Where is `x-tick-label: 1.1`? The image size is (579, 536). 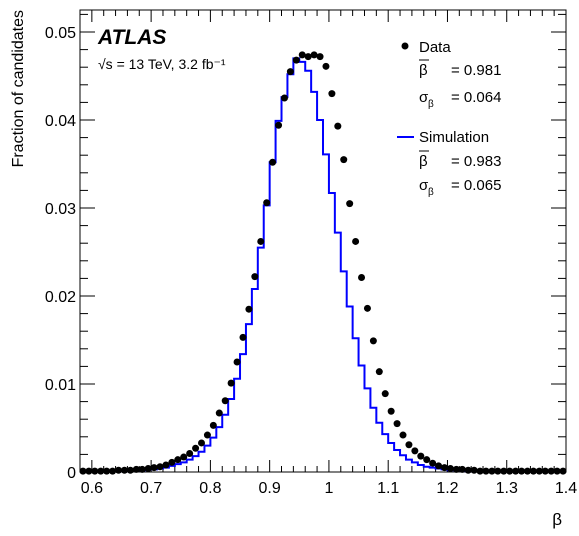 x-tick-label: 1.1 is located at coordinates (388, 488).